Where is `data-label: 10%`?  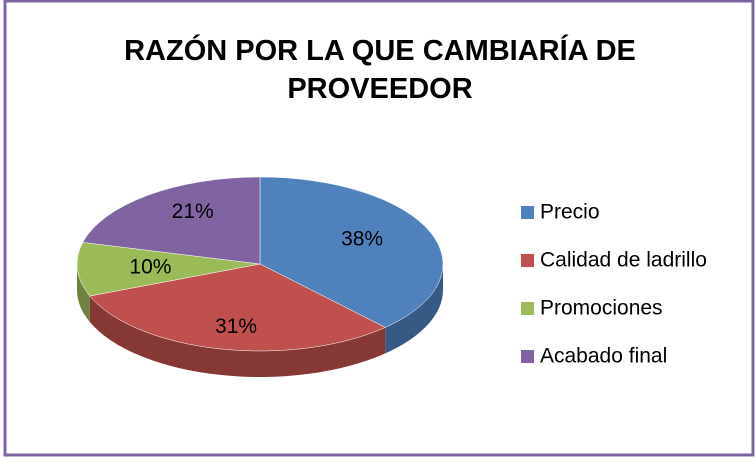 data-label: 10% is located at coordinates (150, 267).